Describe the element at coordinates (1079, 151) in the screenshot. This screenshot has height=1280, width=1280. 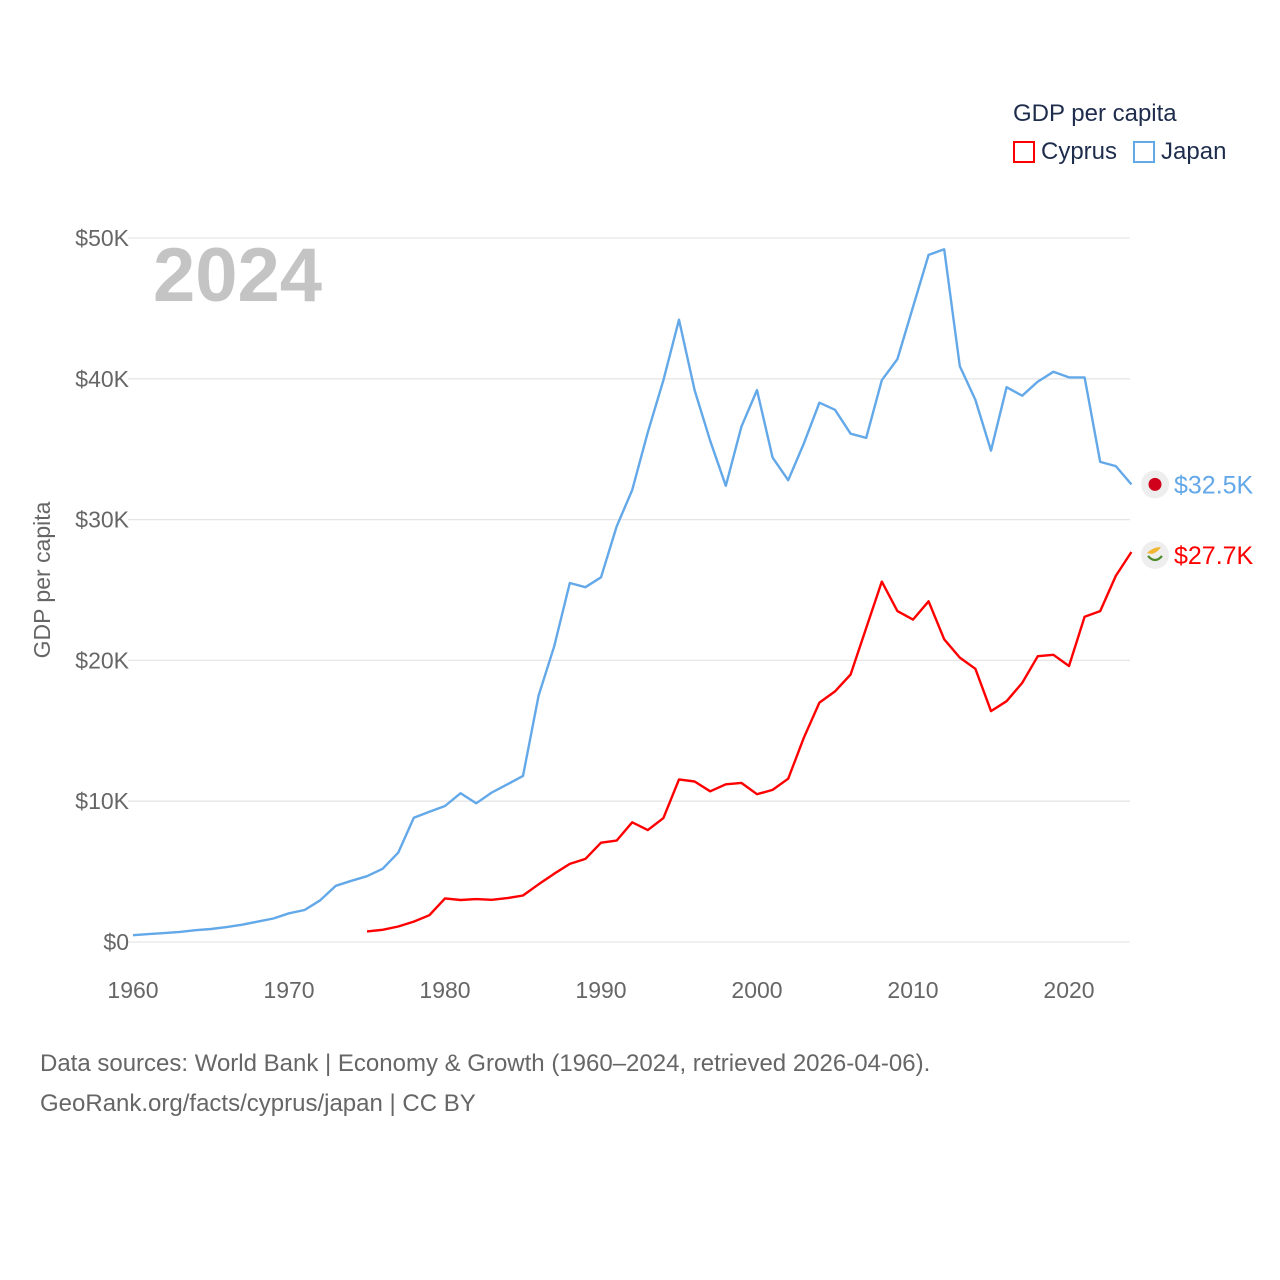
I see `legend-label-cyprus: Cyprus` at that location.